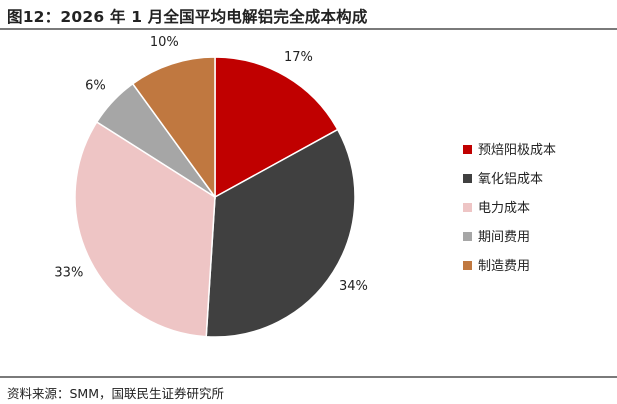 This screenshot has width=617, height=404. What do you see at coordinates (95, 86) in the screenshot?
I see `data-label: 6%` at bounding box center [95, 86].